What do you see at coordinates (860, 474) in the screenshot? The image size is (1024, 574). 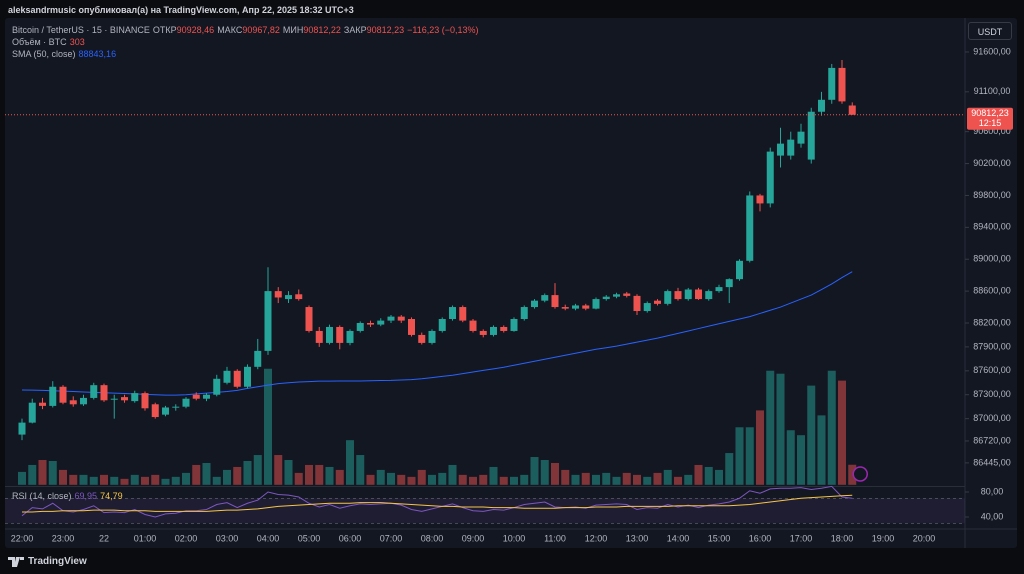 I see `alert-icon` at bounding box center [860, 474].